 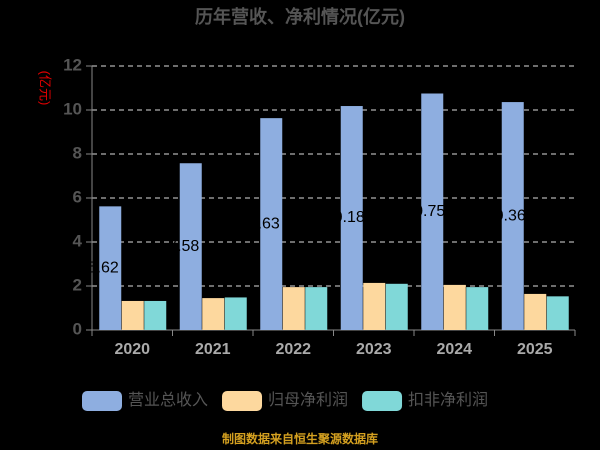 What do you see at coordinates (308, 400) in the screenshot?
I see `legend-label: 归母净利润` at bounding box center [308, 400].